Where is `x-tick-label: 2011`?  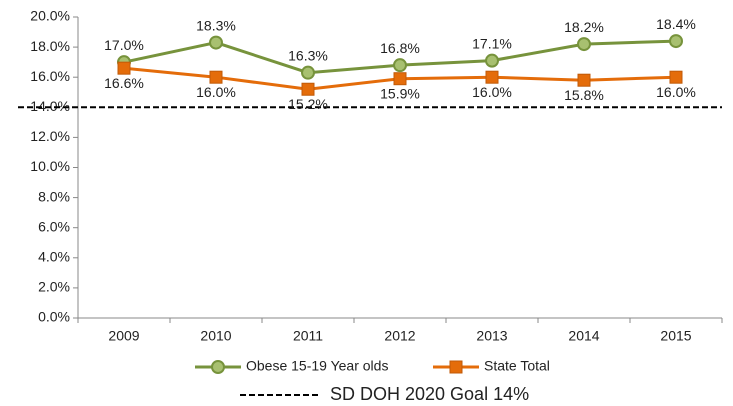 x-tick-label: 2011 is located at coordinates (308, 336).